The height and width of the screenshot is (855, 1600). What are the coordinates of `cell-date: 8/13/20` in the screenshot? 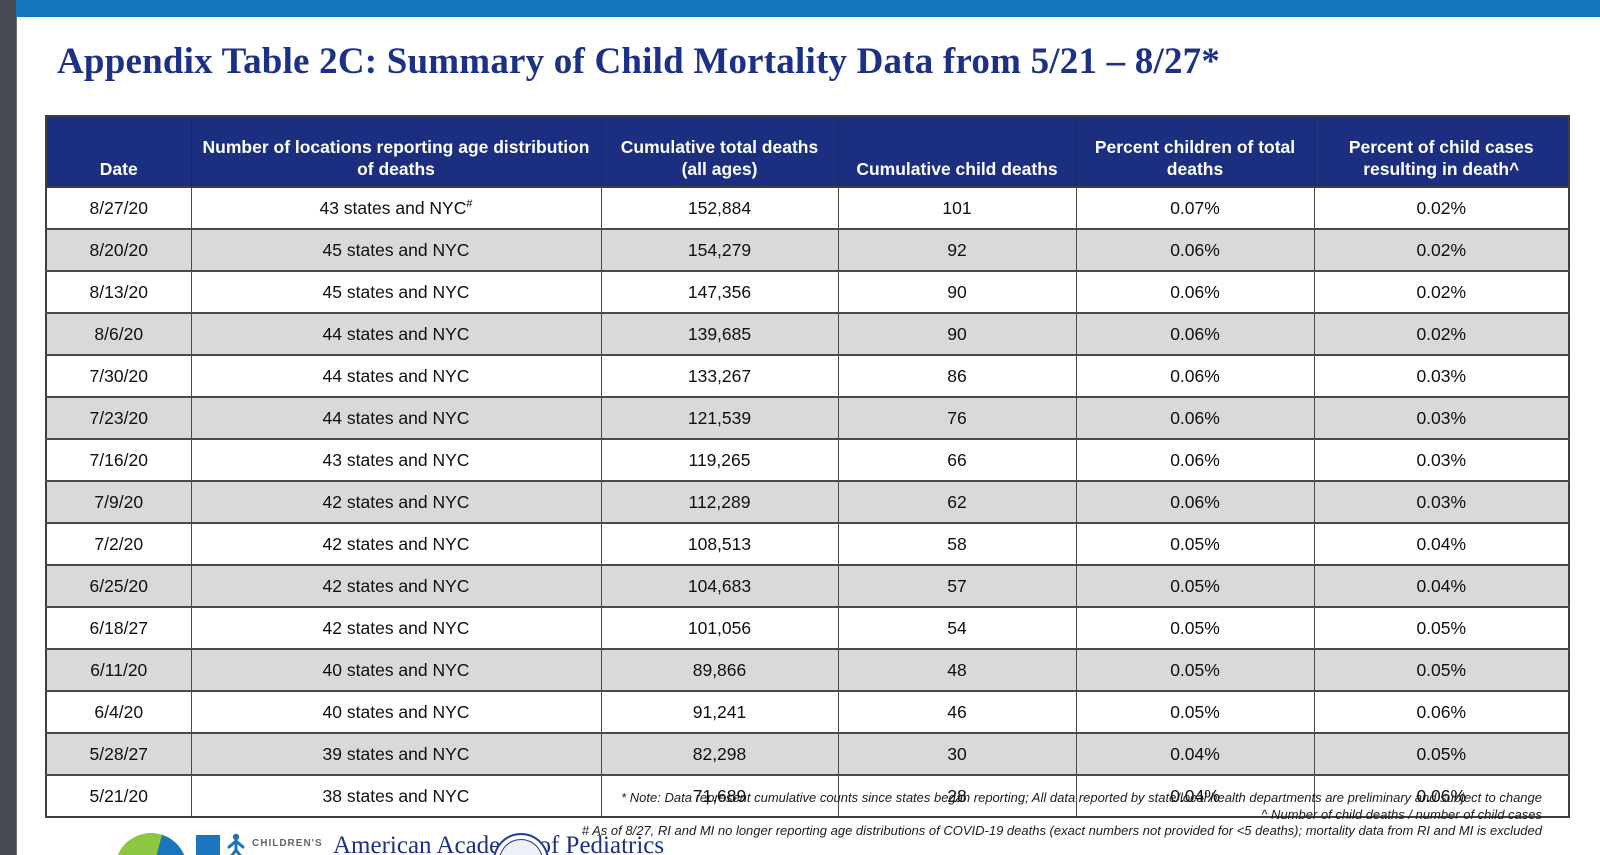 It's located at (118, 292).